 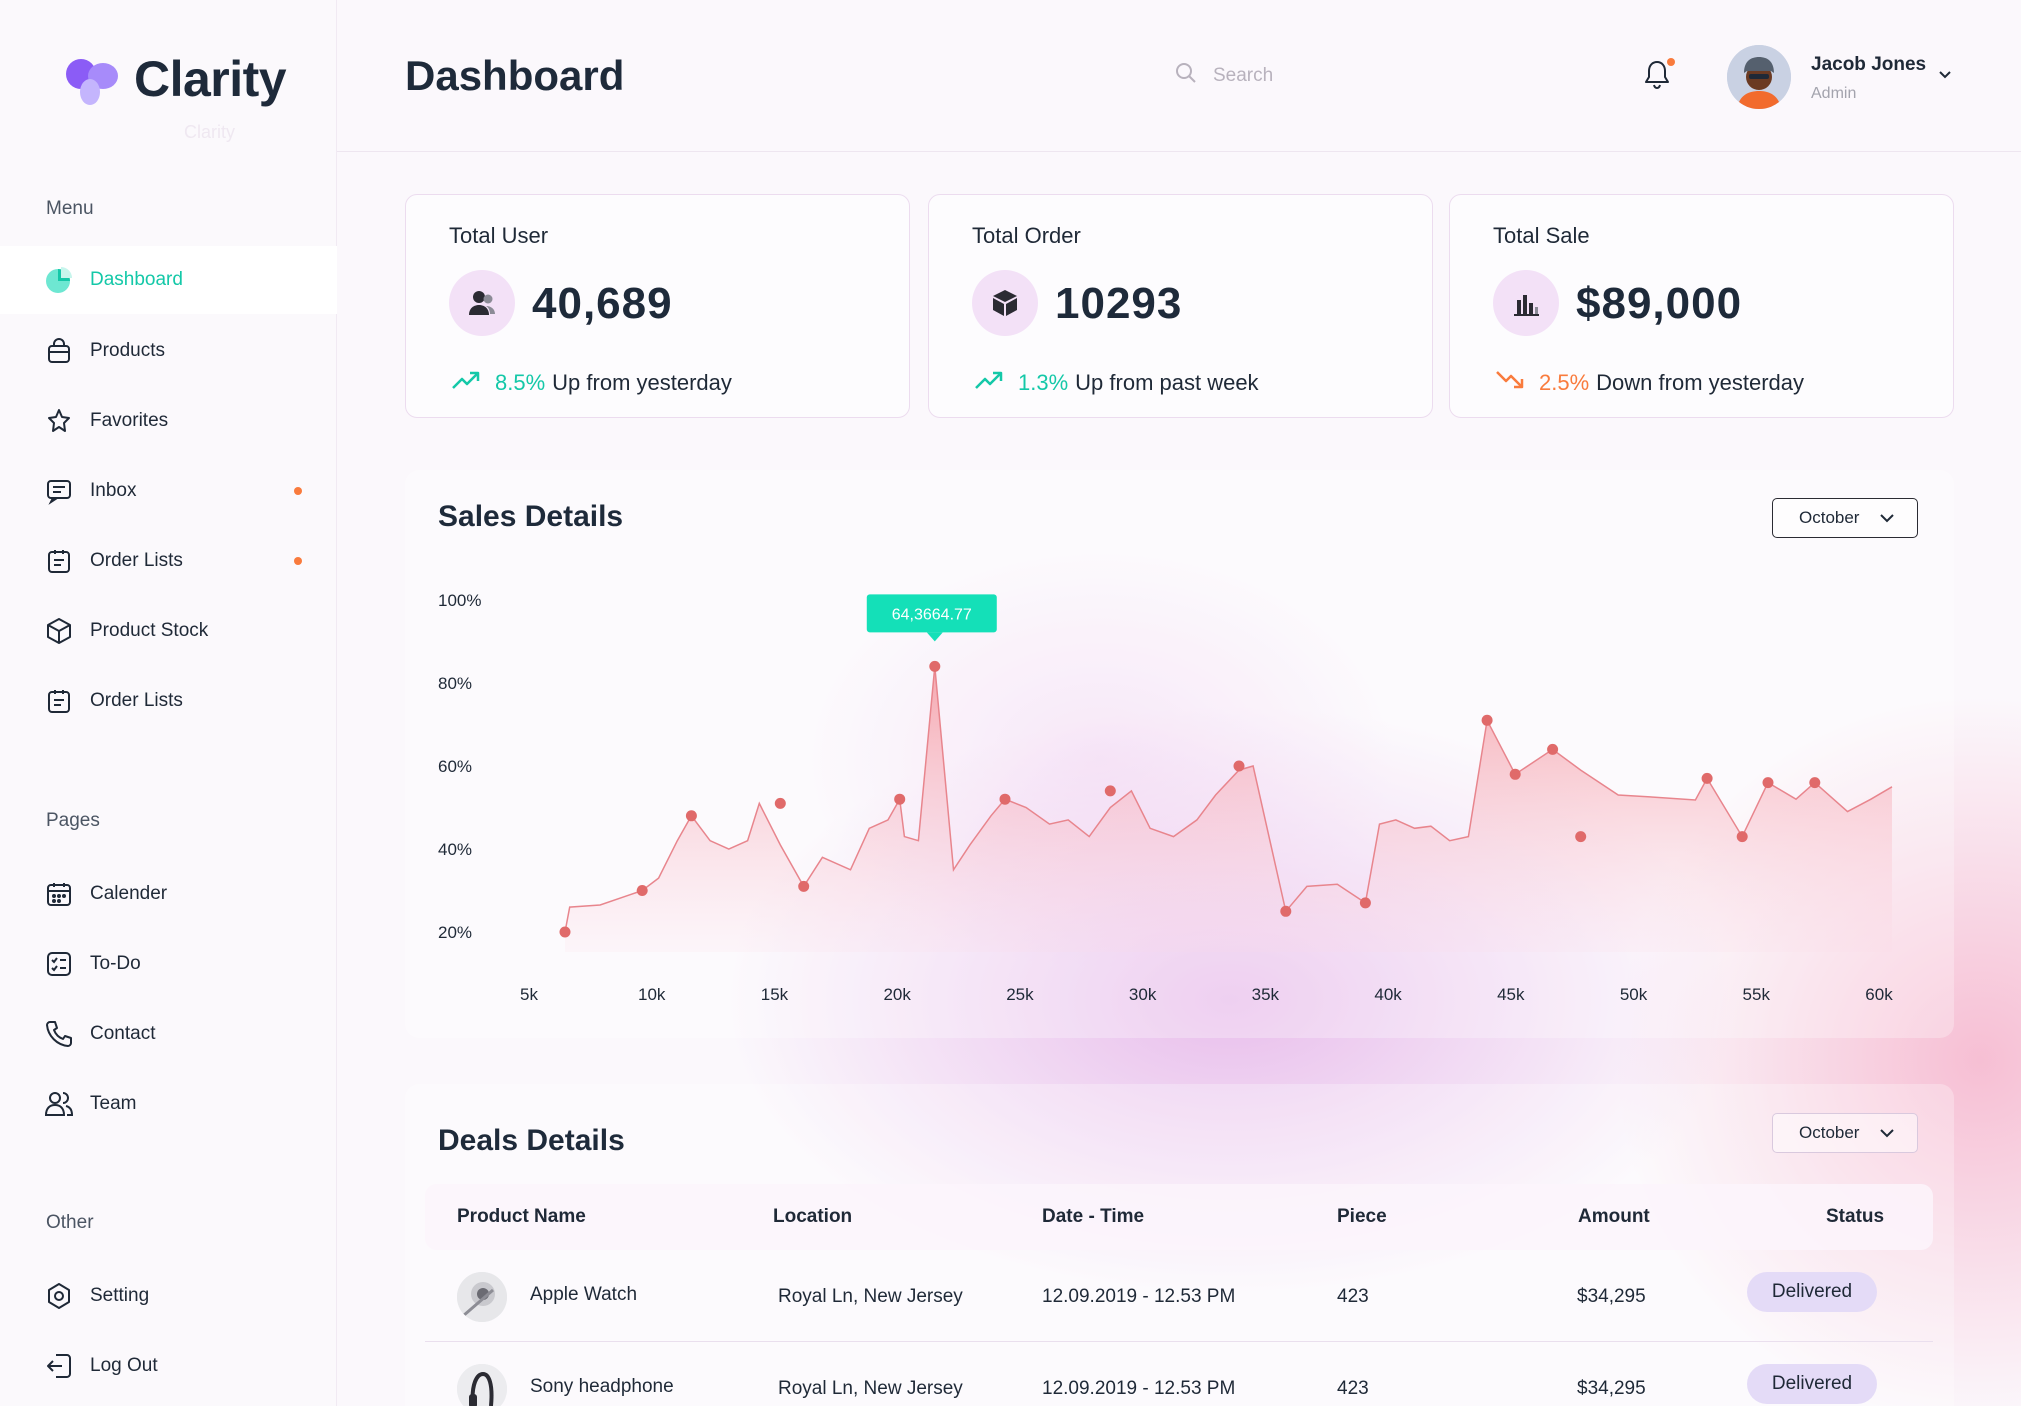 What do you see at coordinates (1526, 303) in the screenshot?
I see `bar-chart-icon` at bounding box center [1526, 303].